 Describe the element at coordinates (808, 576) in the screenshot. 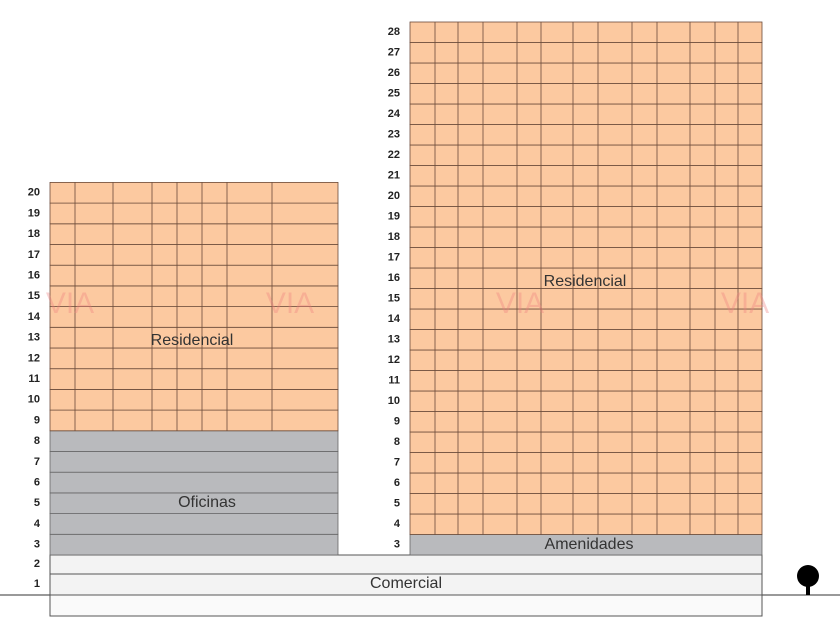

I see `tree-icon` at that location.